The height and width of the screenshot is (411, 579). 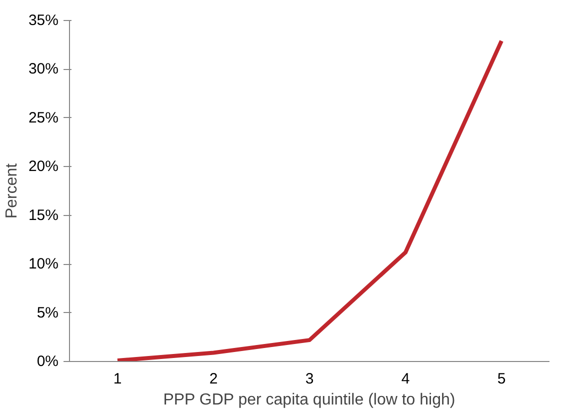 What do you see at coordinates (47, 313) in the screenshot?
I see `y-tick-label: 5%` at bounding box center [47, 313].